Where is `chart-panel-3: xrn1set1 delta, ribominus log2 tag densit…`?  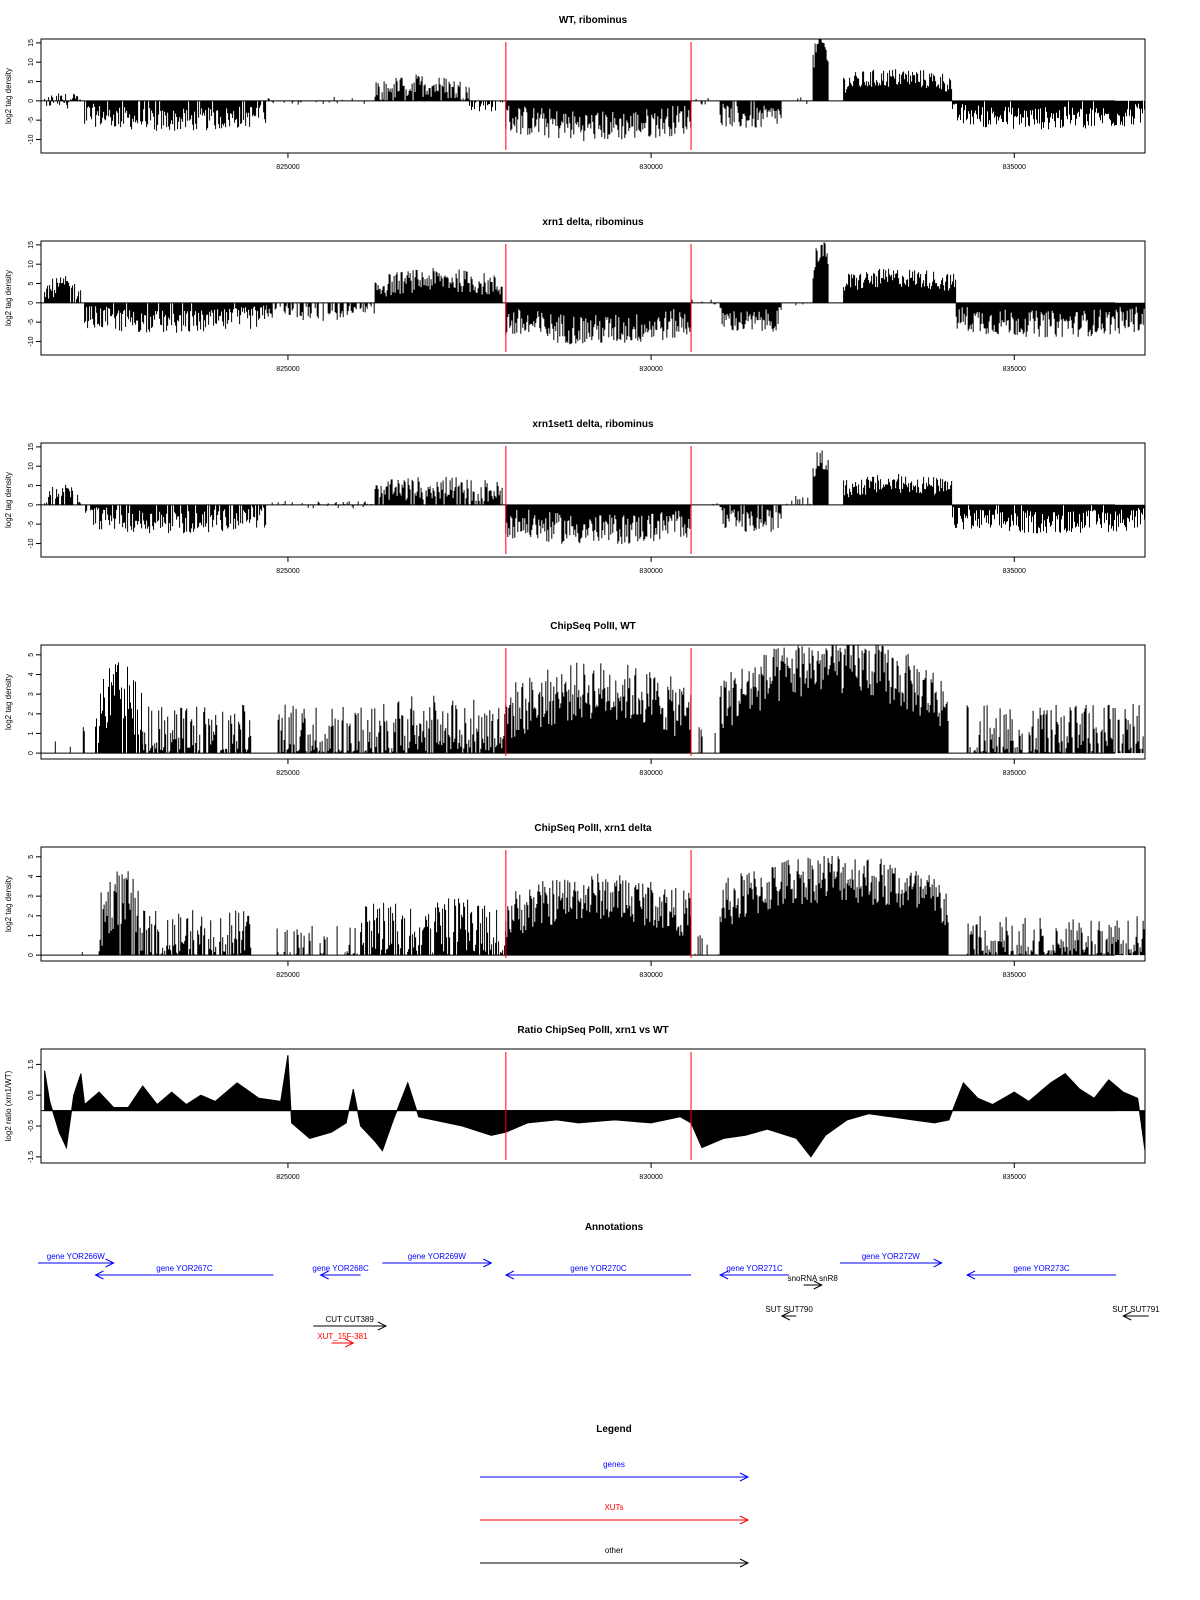
chart-panel-3: xrn1set1 delta, ribominus log2 tag densit… is located at coordinates (575, 497).